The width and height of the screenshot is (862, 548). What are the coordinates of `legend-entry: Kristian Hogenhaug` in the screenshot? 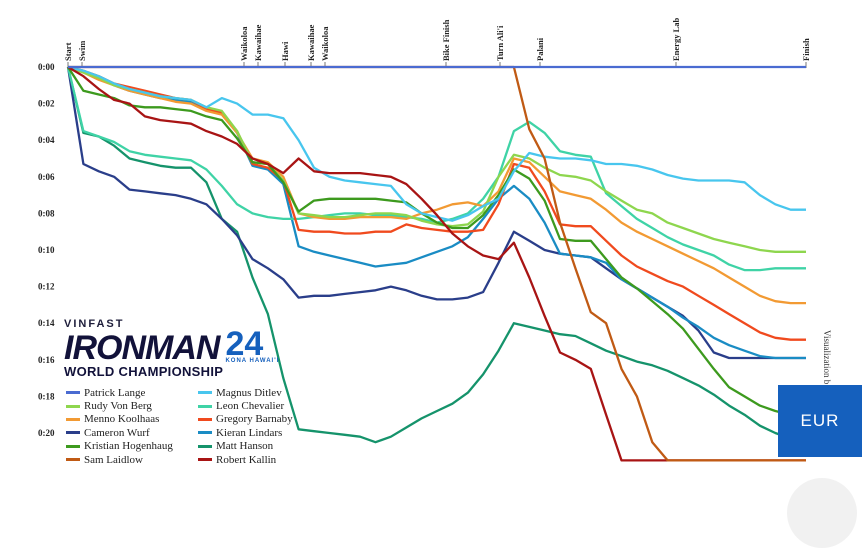 It's located at (132, 446).